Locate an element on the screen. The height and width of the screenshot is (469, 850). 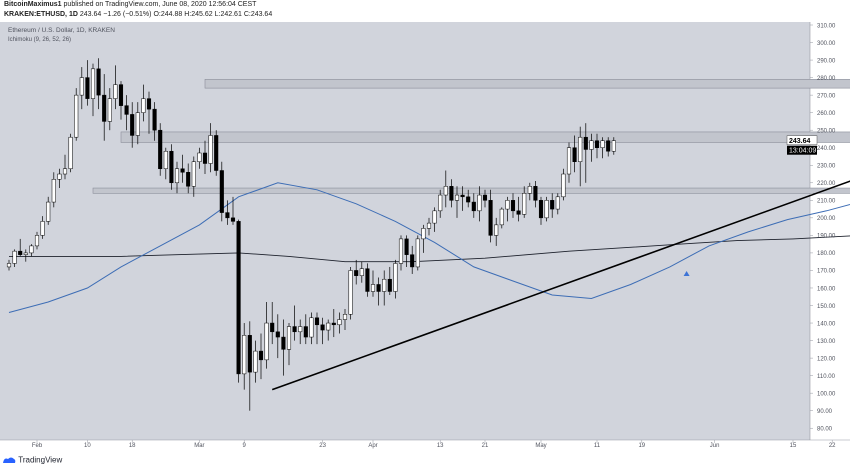
time-tick-label: 23 is located at coordinates (322, 446).